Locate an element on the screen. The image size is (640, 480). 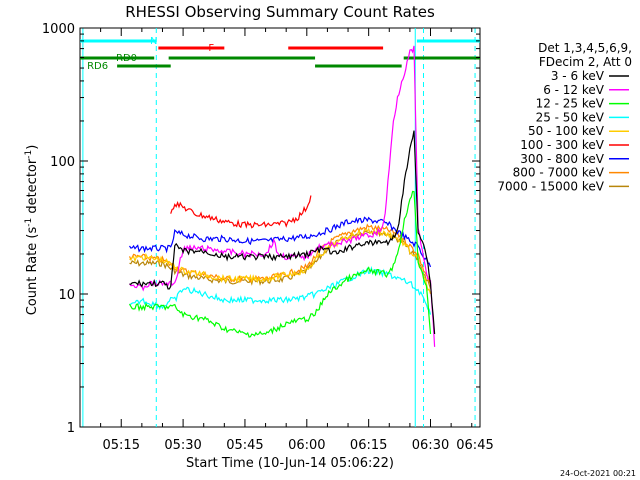
x-tick-label-05:30: 05:30 is located at coordinates (182, 445).